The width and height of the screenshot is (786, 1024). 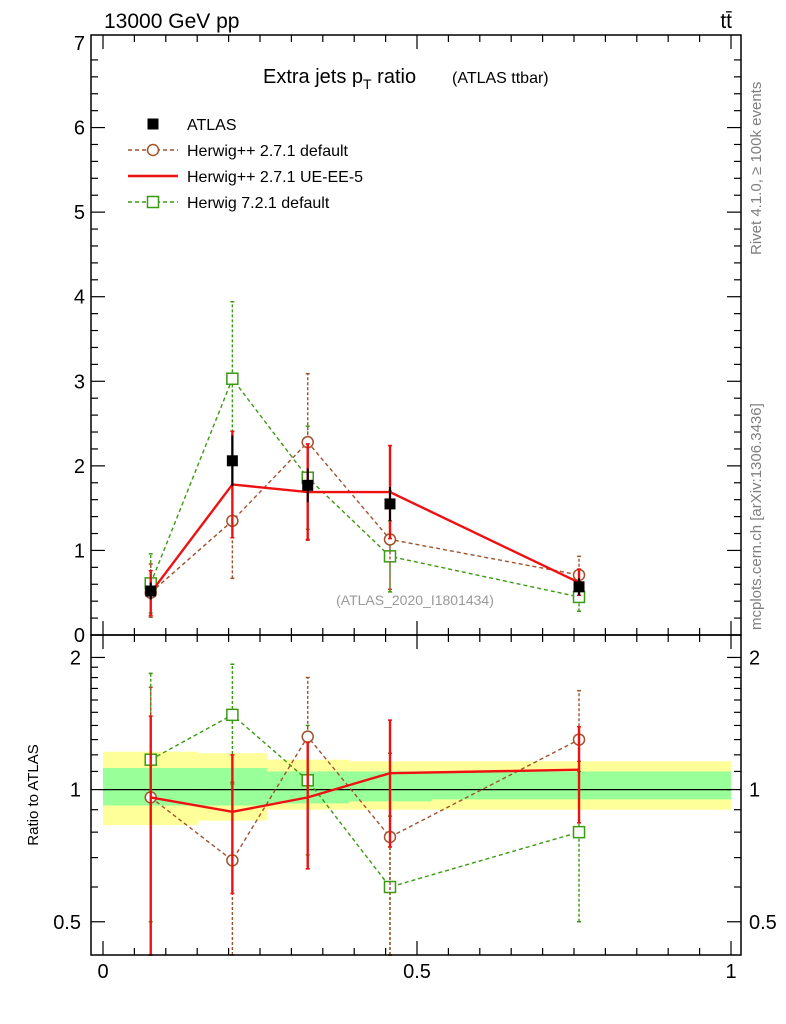 I want to click on y-tick-label: 2, so click(x=79, y=467).